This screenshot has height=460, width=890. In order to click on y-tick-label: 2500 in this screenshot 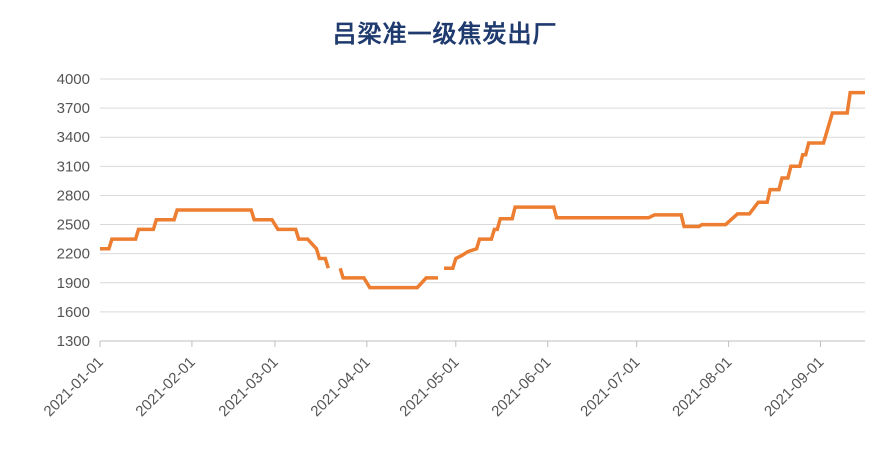, I will do `click(73, 225)`.